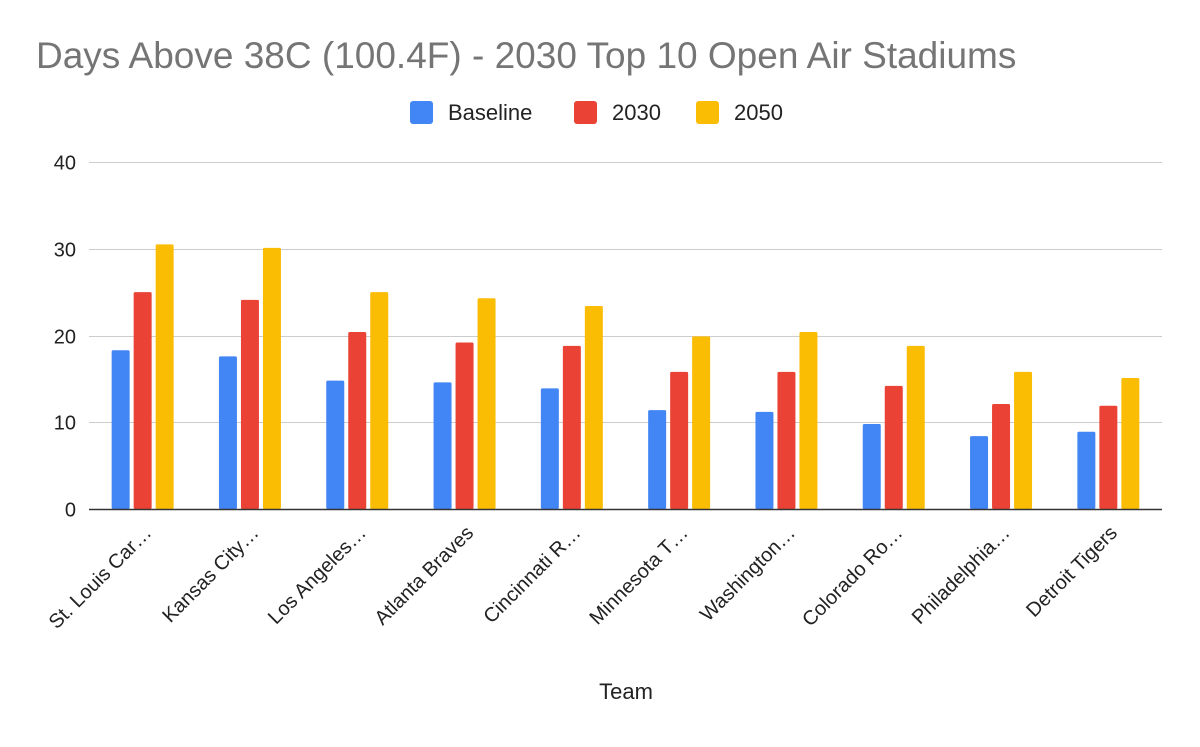  Describe the element at coordinates (421, 112) in the screenshot. I see `legend-swatch-baseline` at that location.